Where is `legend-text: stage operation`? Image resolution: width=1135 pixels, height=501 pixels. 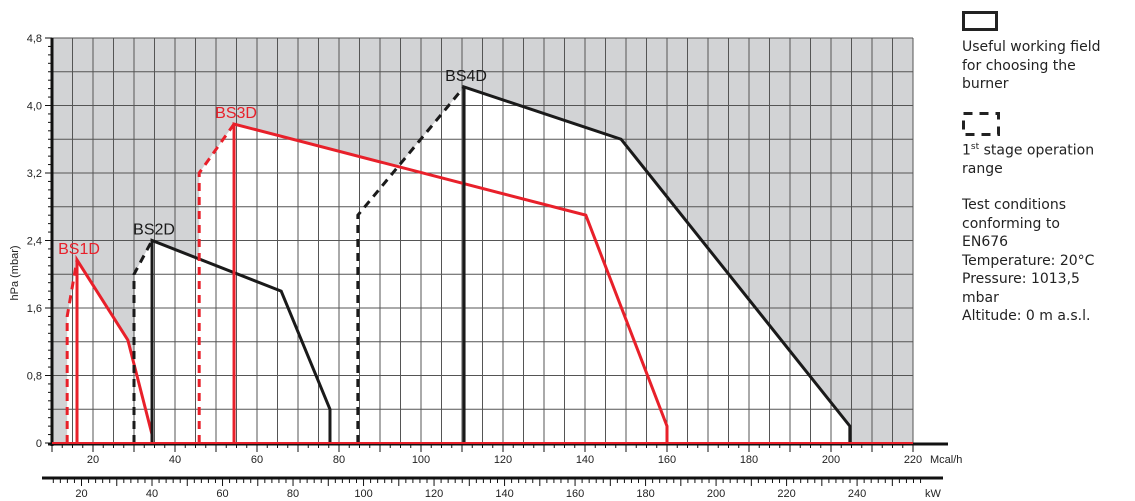
legend-text: stage operation is located at coordinates (1037, 150).